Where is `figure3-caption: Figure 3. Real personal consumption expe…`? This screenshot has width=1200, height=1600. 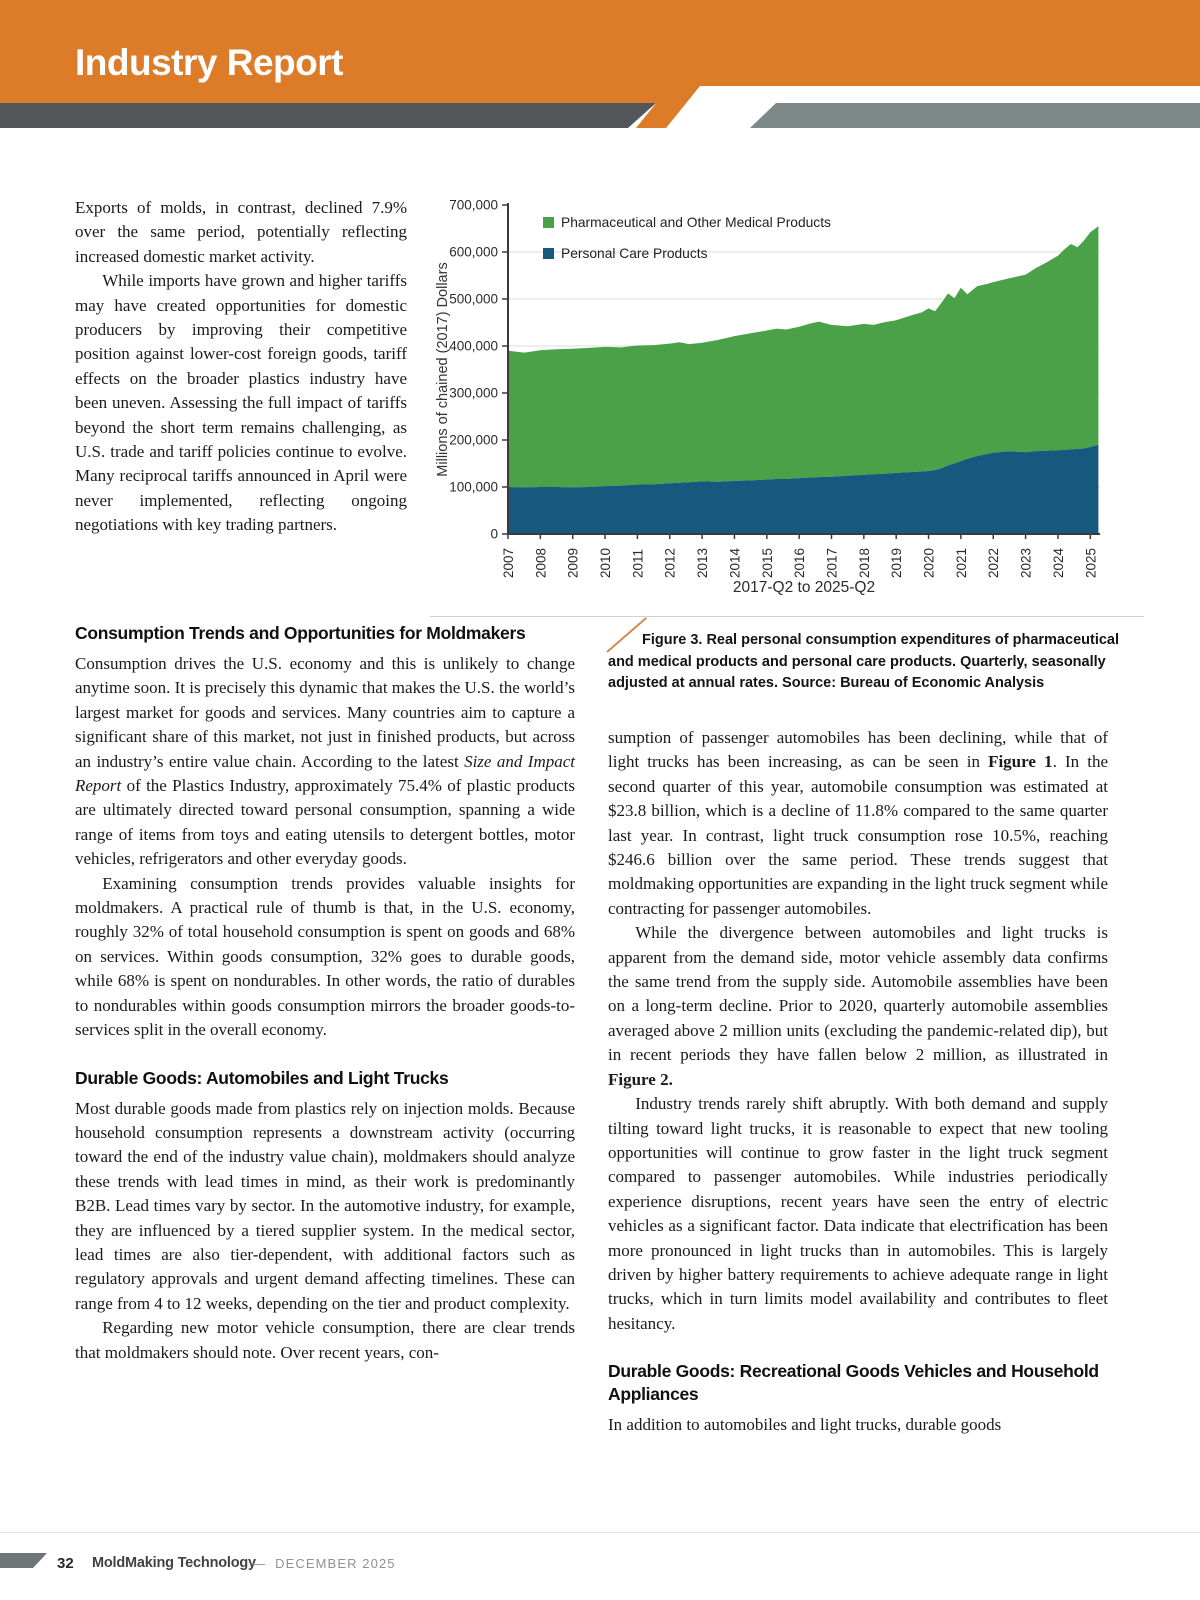 figure3-caption: Figure 3. Real personal consumption expe… is located at coordinates (863, 661).